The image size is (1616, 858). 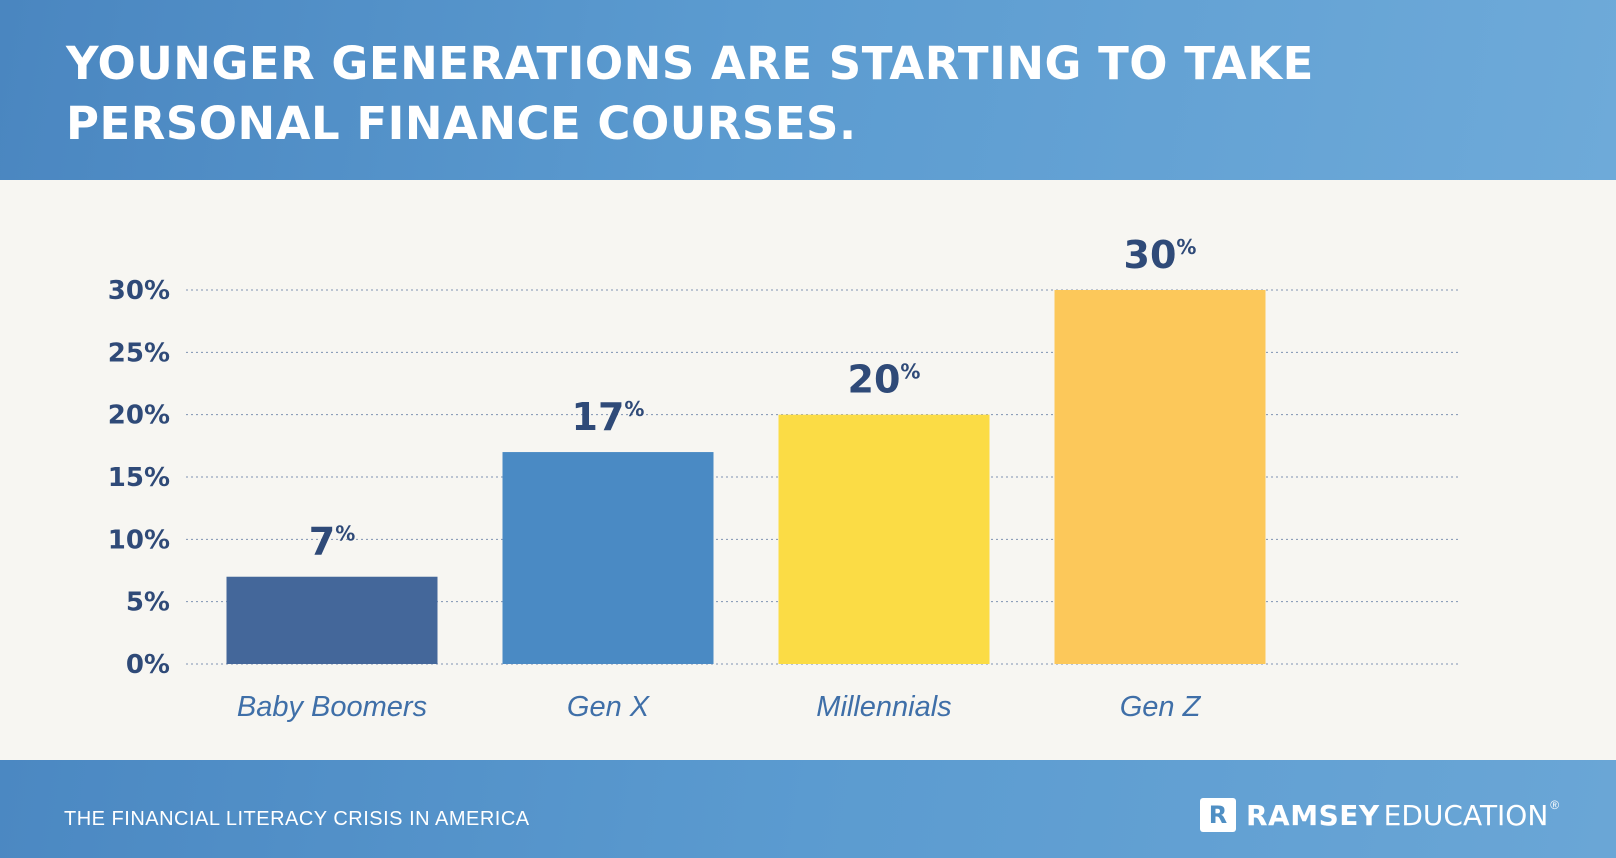 I want to click on footer-band, so click(x=808, y=809).